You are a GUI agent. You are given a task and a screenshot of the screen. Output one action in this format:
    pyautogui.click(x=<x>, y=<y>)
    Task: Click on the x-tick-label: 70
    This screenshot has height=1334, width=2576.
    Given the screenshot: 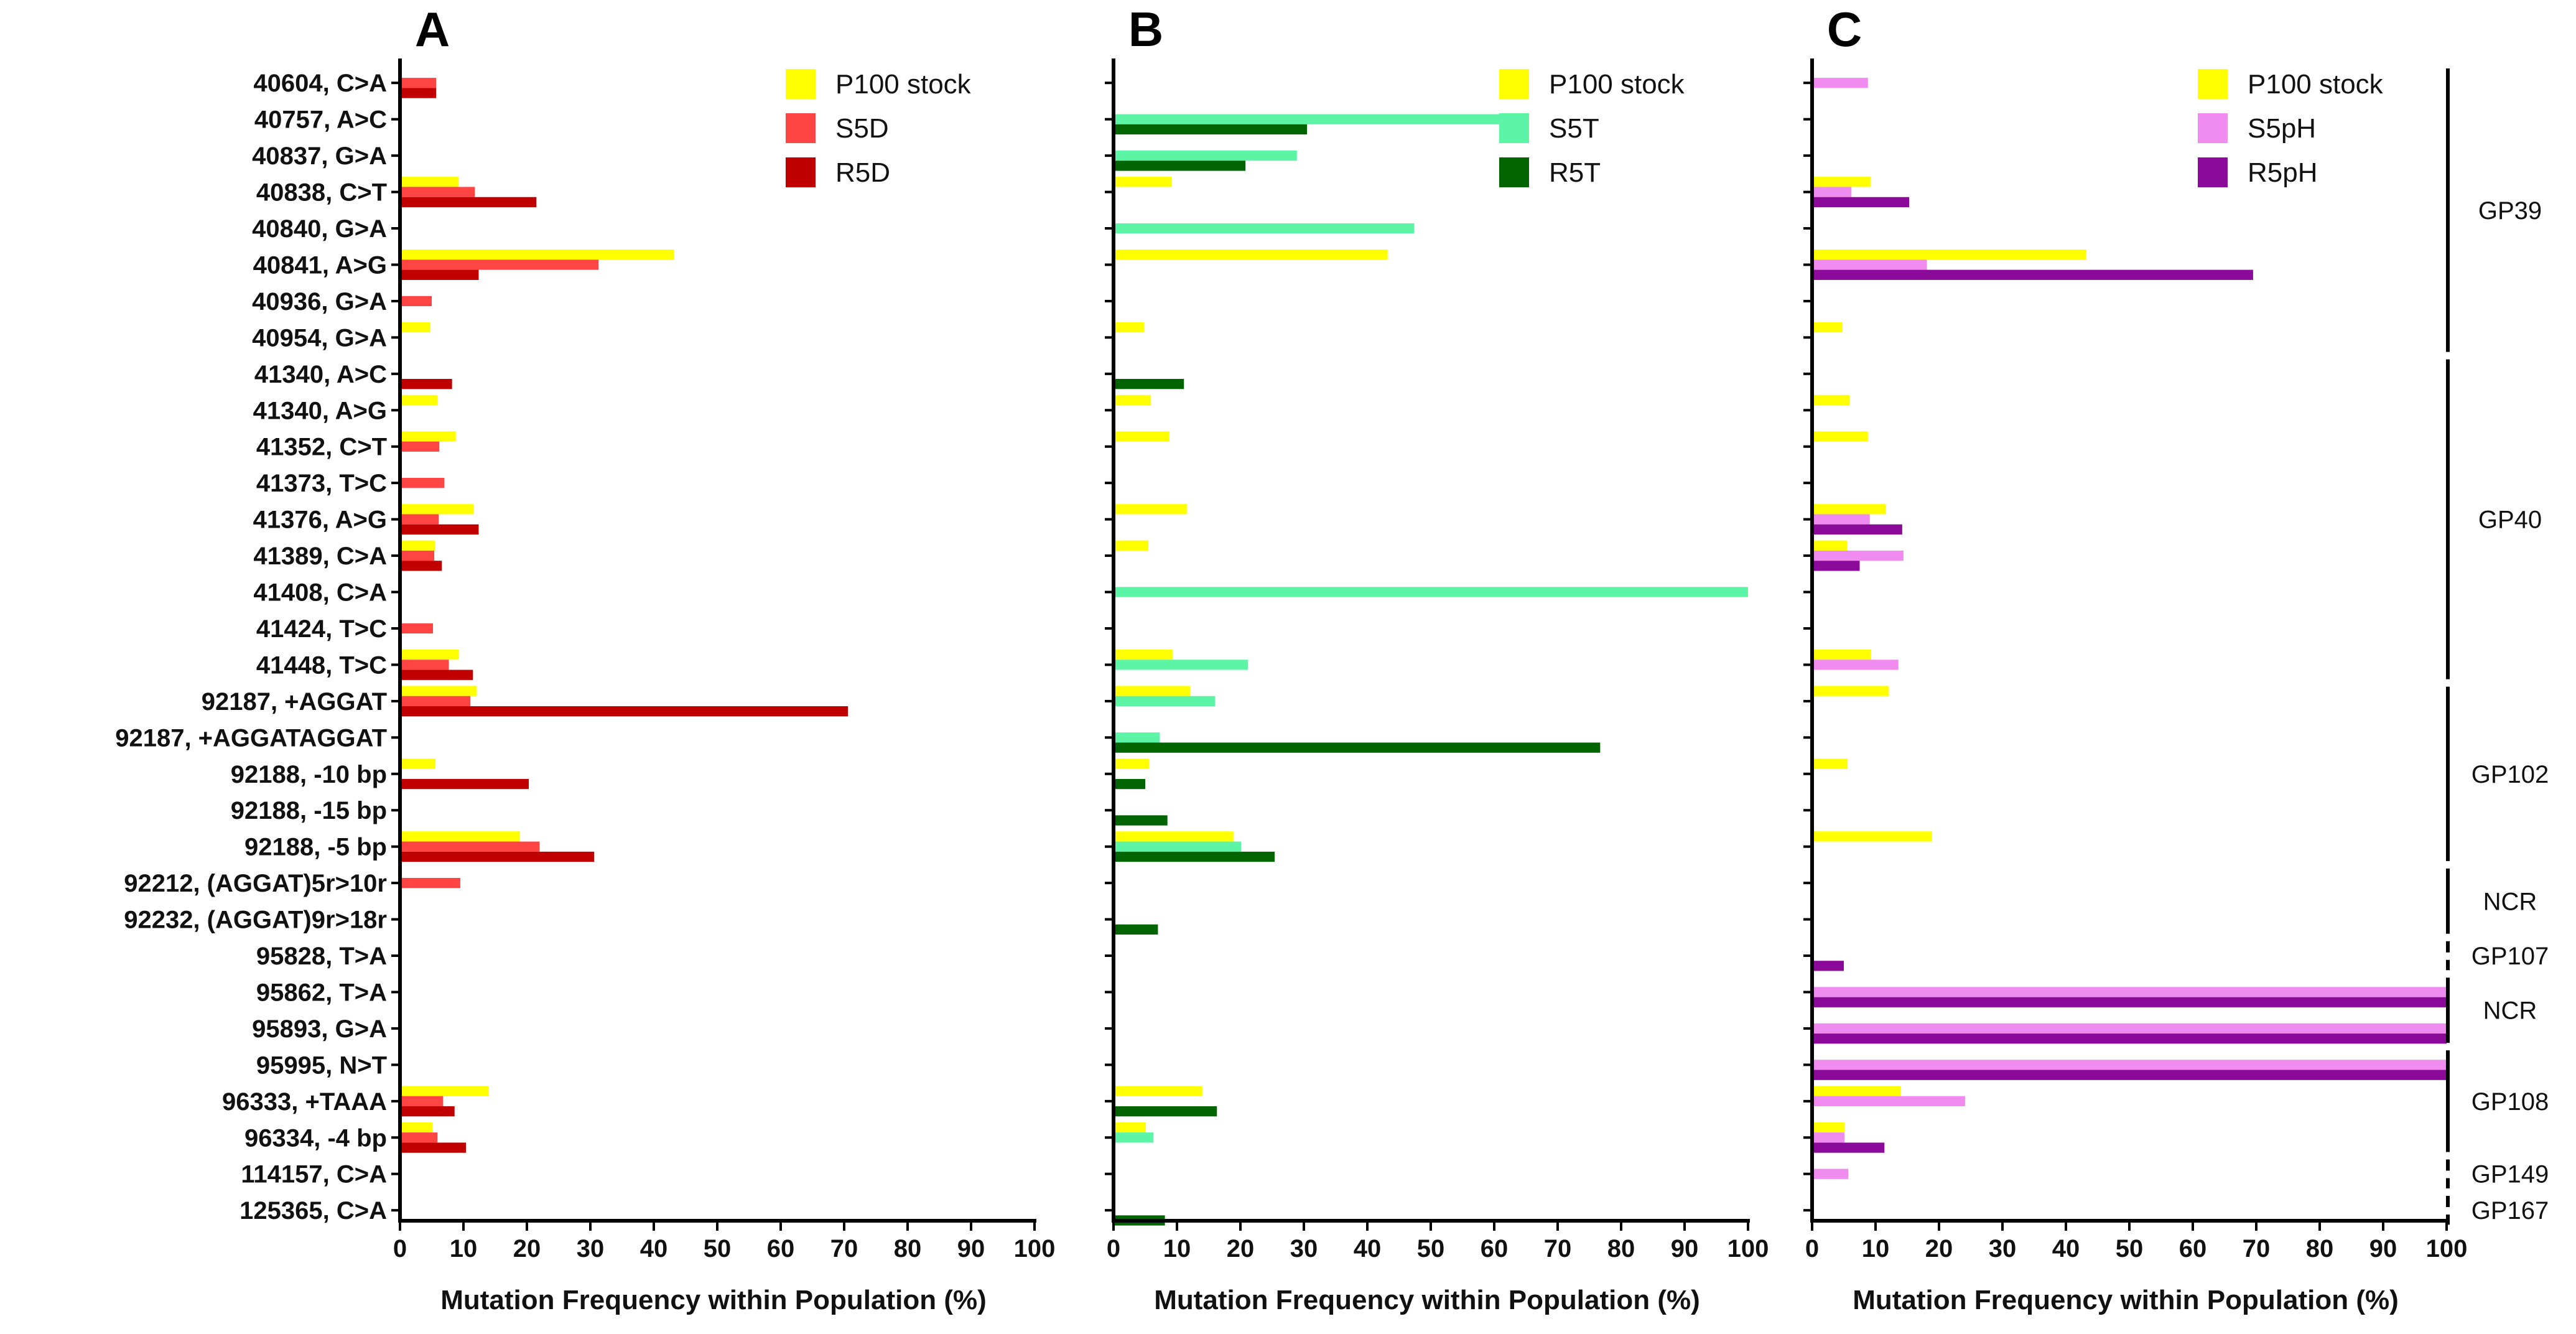 What is the action you would take?
    pyautogui.click(x=2257, y=1248)
    